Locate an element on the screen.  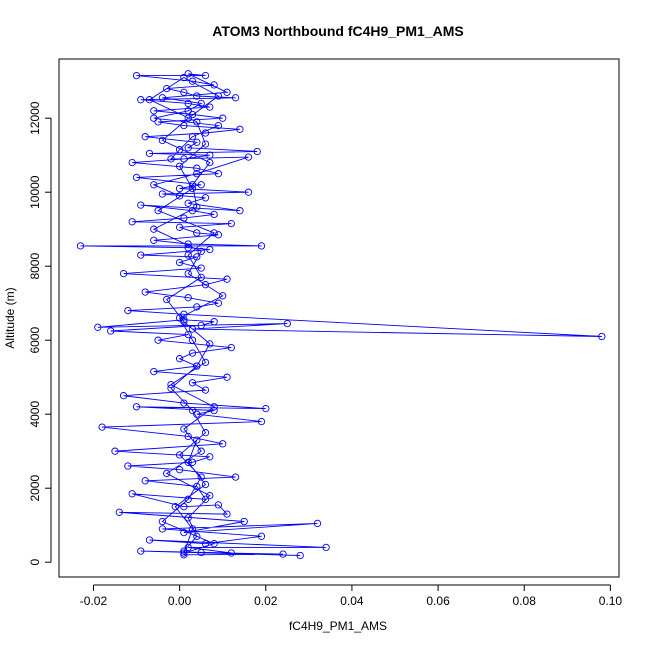
y-axis: 0 2000 4000 6000 8000 10000 12000 is located at coordinates (40, 333).